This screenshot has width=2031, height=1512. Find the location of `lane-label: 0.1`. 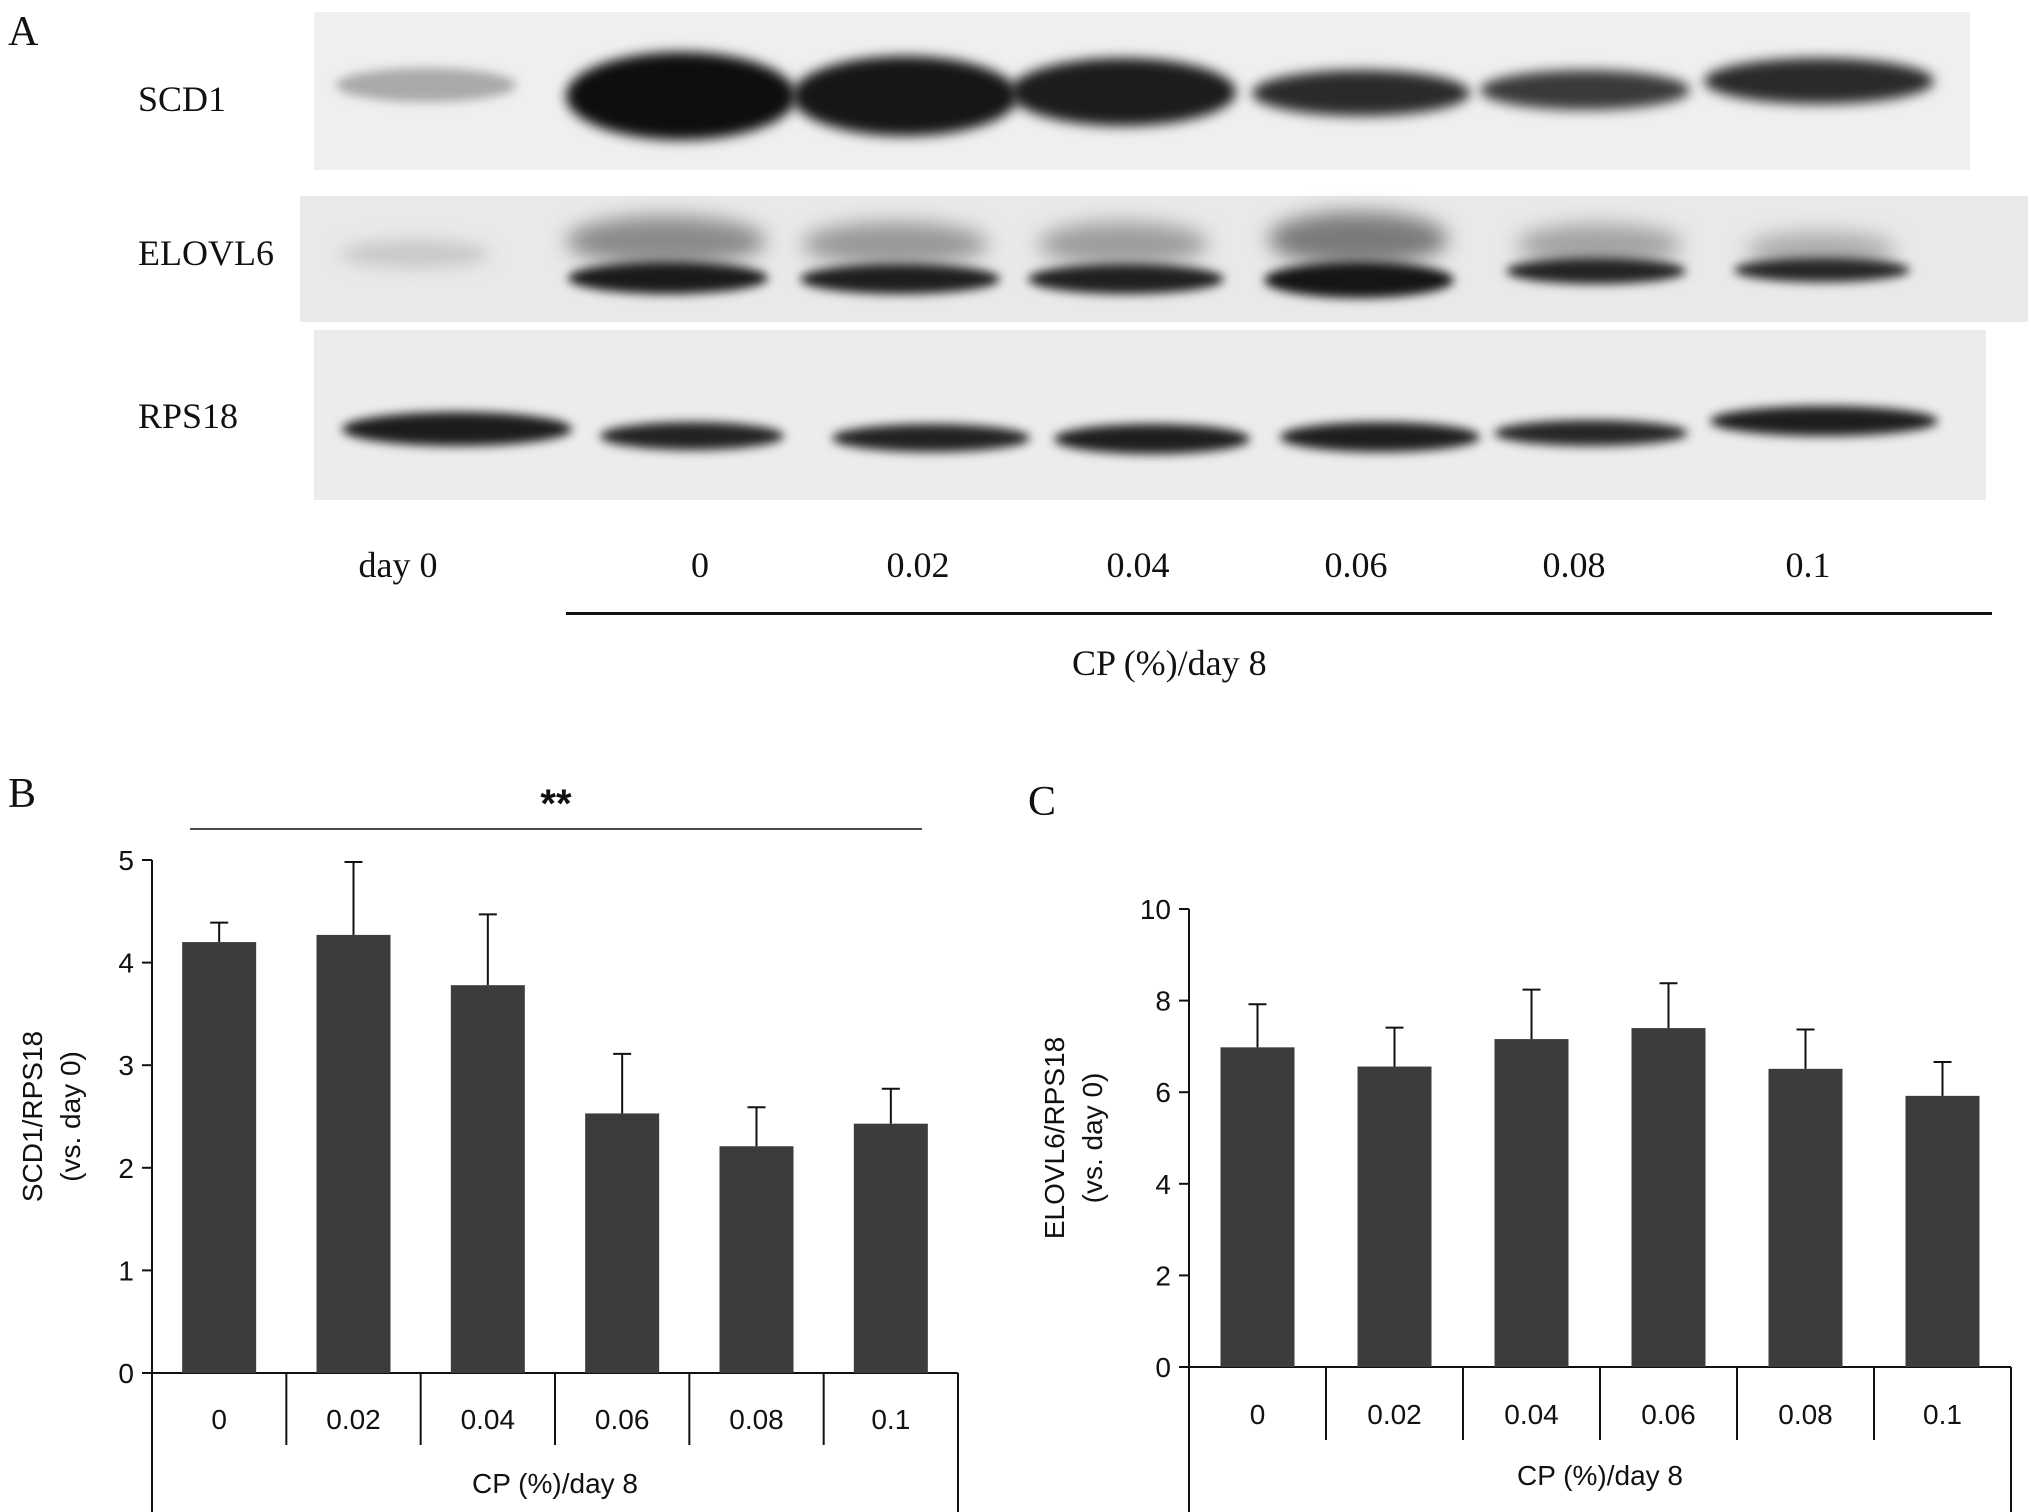

lane-label: 0.1 is located at coordinates (1808, 565).